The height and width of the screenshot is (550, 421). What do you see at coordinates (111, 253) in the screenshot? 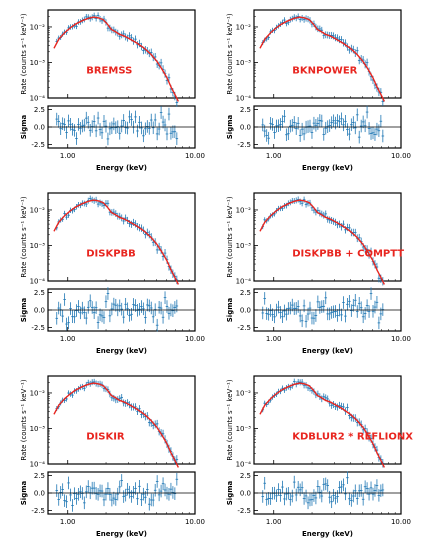
I see `model-label: DISKPBB` at bounding box center [111, 253].